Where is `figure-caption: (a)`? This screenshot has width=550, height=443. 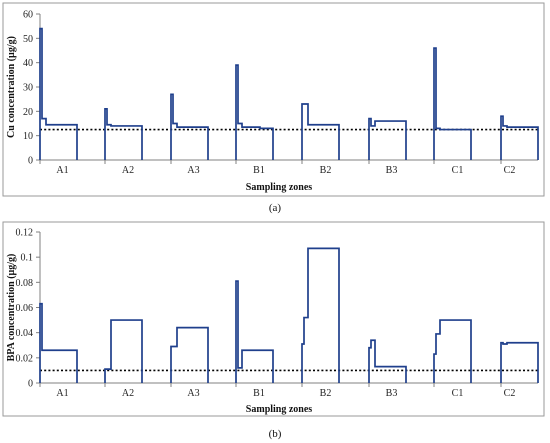
figure-caption: (a) is located at coordinates (275, 208).